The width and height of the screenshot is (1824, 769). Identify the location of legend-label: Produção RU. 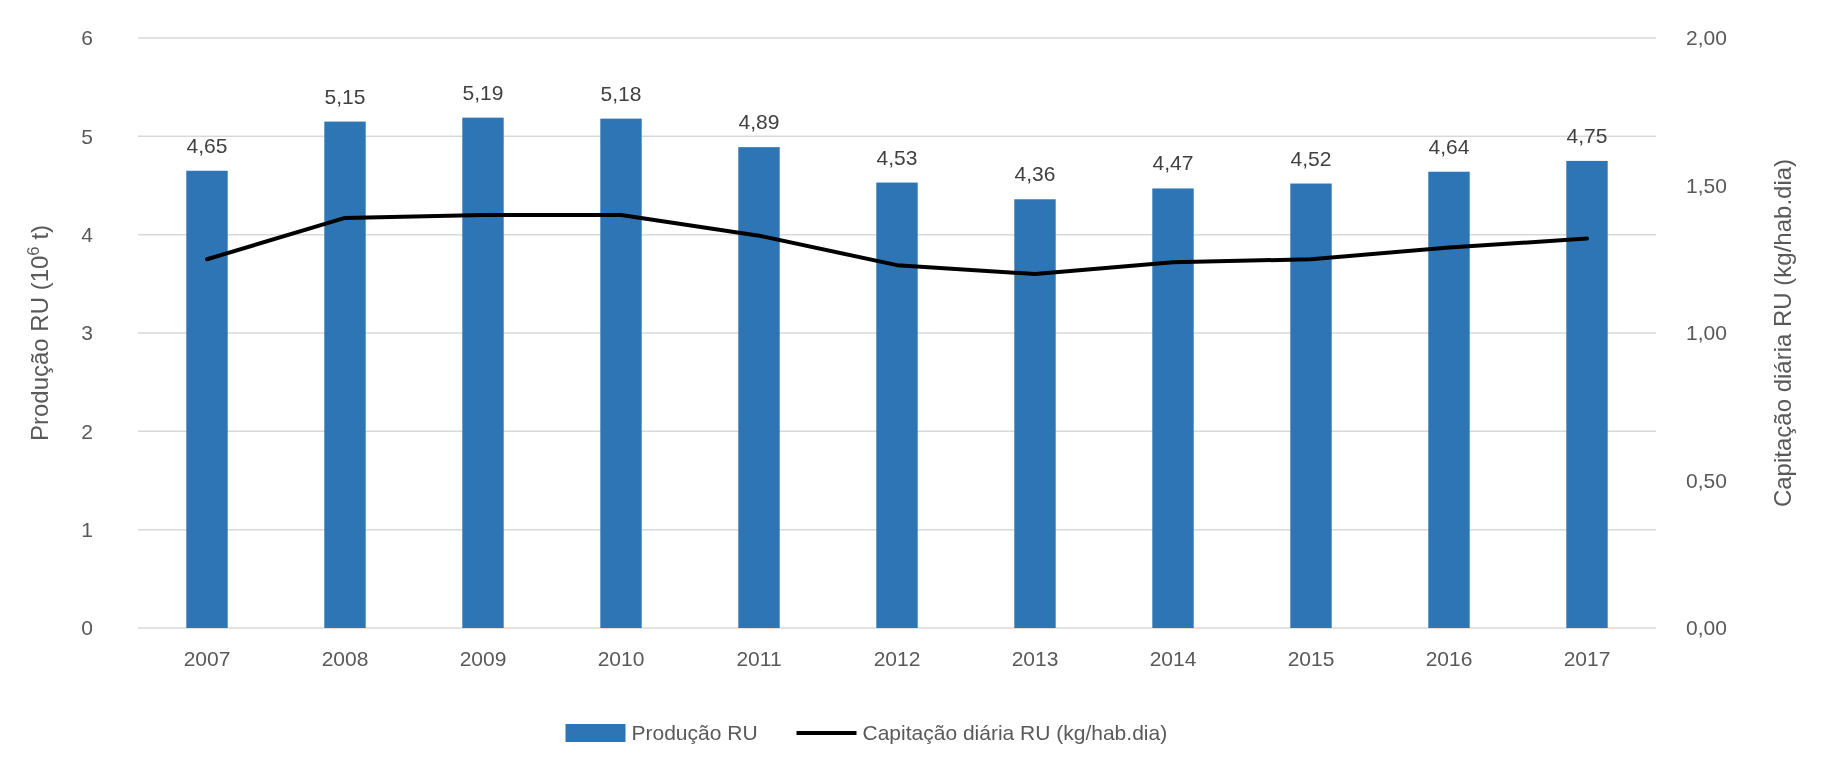
(694, 733).